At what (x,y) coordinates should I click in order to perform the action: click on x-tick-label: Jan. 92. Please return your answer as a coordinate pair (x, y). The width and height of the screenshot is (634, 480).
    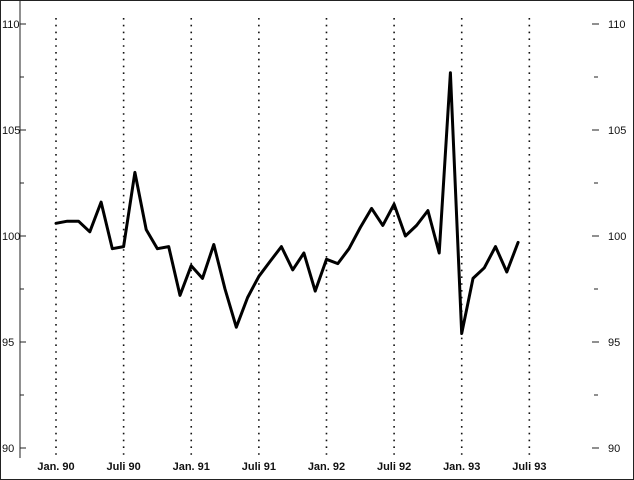
    Looking at the image, I should click on (326, 467).